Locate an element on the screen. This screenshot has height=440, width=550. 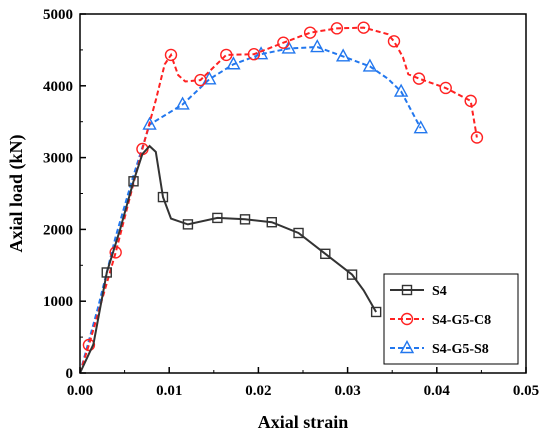
legend-label-s4-g5-s8: S4-G5-S8 is located at coordinates (460, 349).